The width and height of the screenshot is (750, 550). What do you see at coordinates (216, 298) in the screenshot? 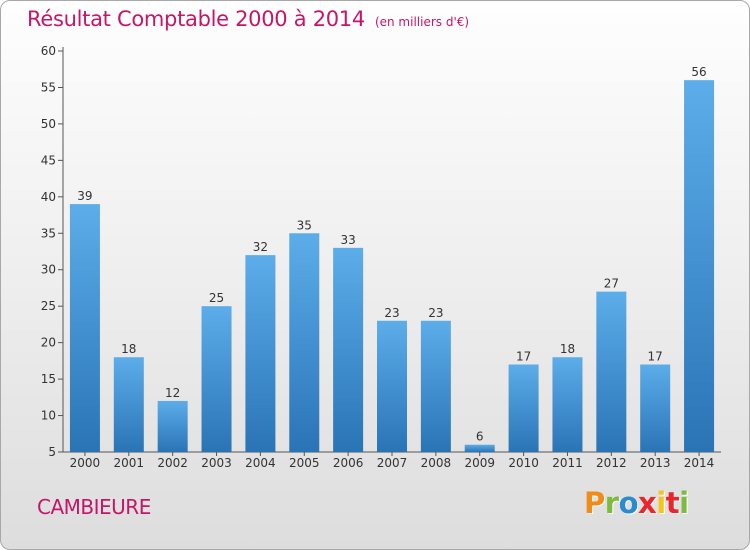
I see `data-label: 25` at bounding box center [216, 298].